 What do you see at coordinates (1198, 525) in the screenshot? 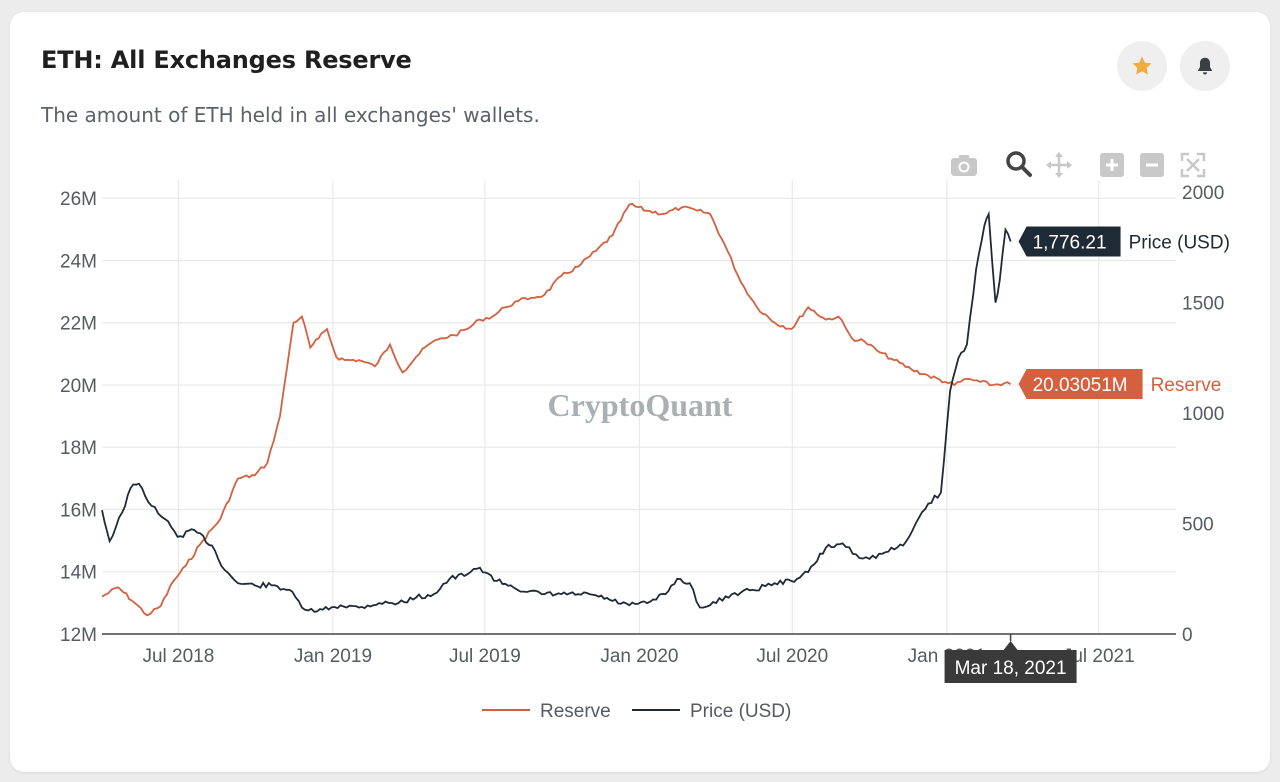
I see `y-right-tick-label: 500` at bounding box center [1198, 525].